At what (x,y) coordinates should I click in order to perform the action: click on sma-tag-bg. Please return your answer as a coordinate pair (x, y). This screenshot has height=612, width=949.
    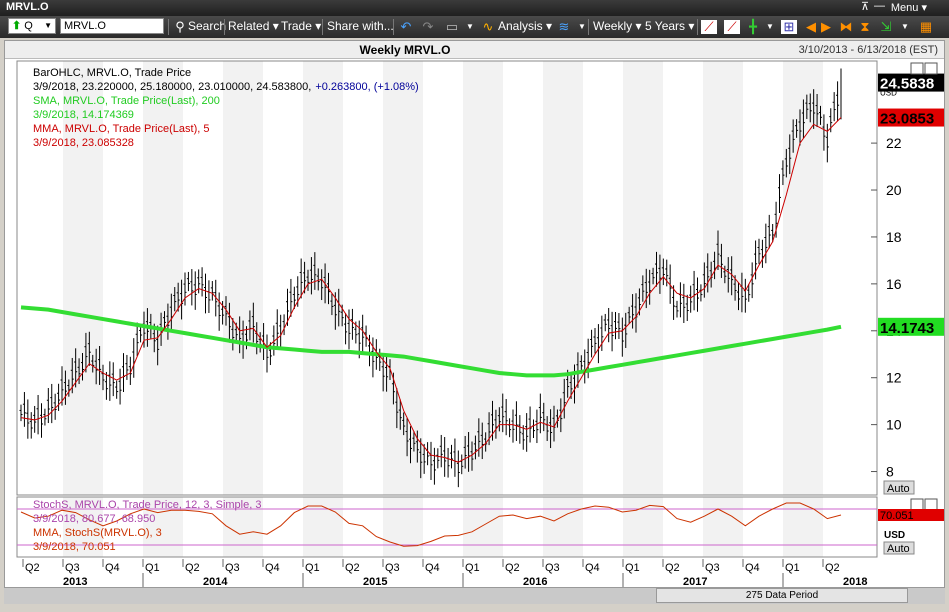
    Looking at the image, I should click on (911, 326).